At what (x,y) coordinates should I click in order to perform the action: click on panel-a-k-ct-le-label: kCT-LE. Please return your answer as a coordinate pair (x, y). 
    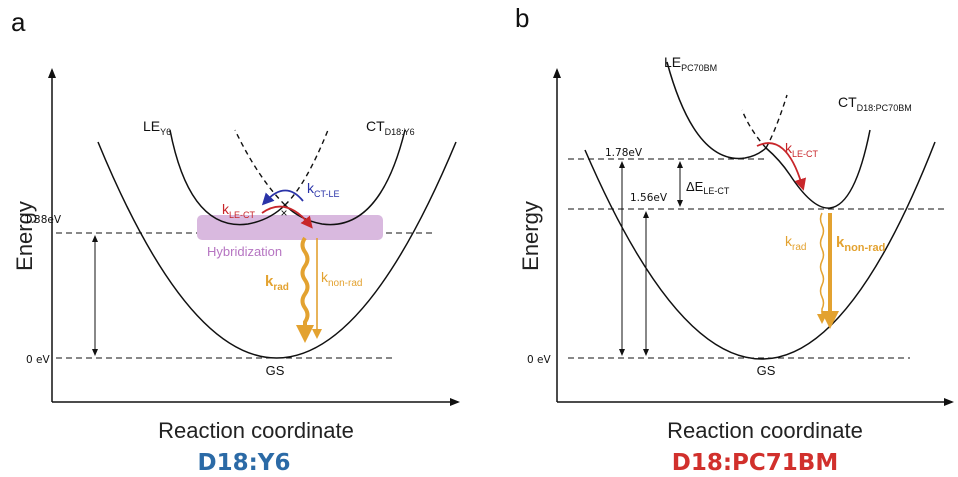
    Looking at the image, I should click on (323, 189).